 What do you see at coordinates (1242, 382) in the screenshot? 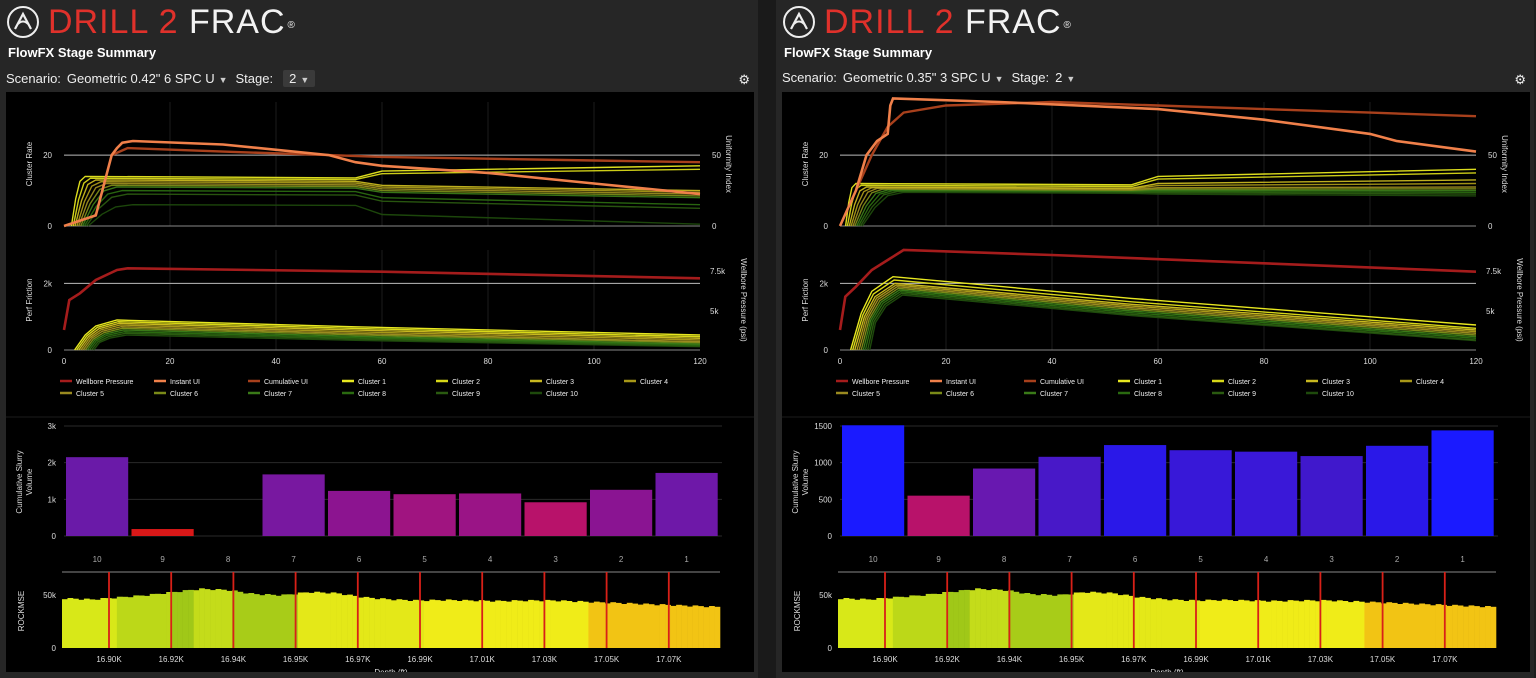
I see `legend-item: Cluster 2` at bounding box center [1242, 382].